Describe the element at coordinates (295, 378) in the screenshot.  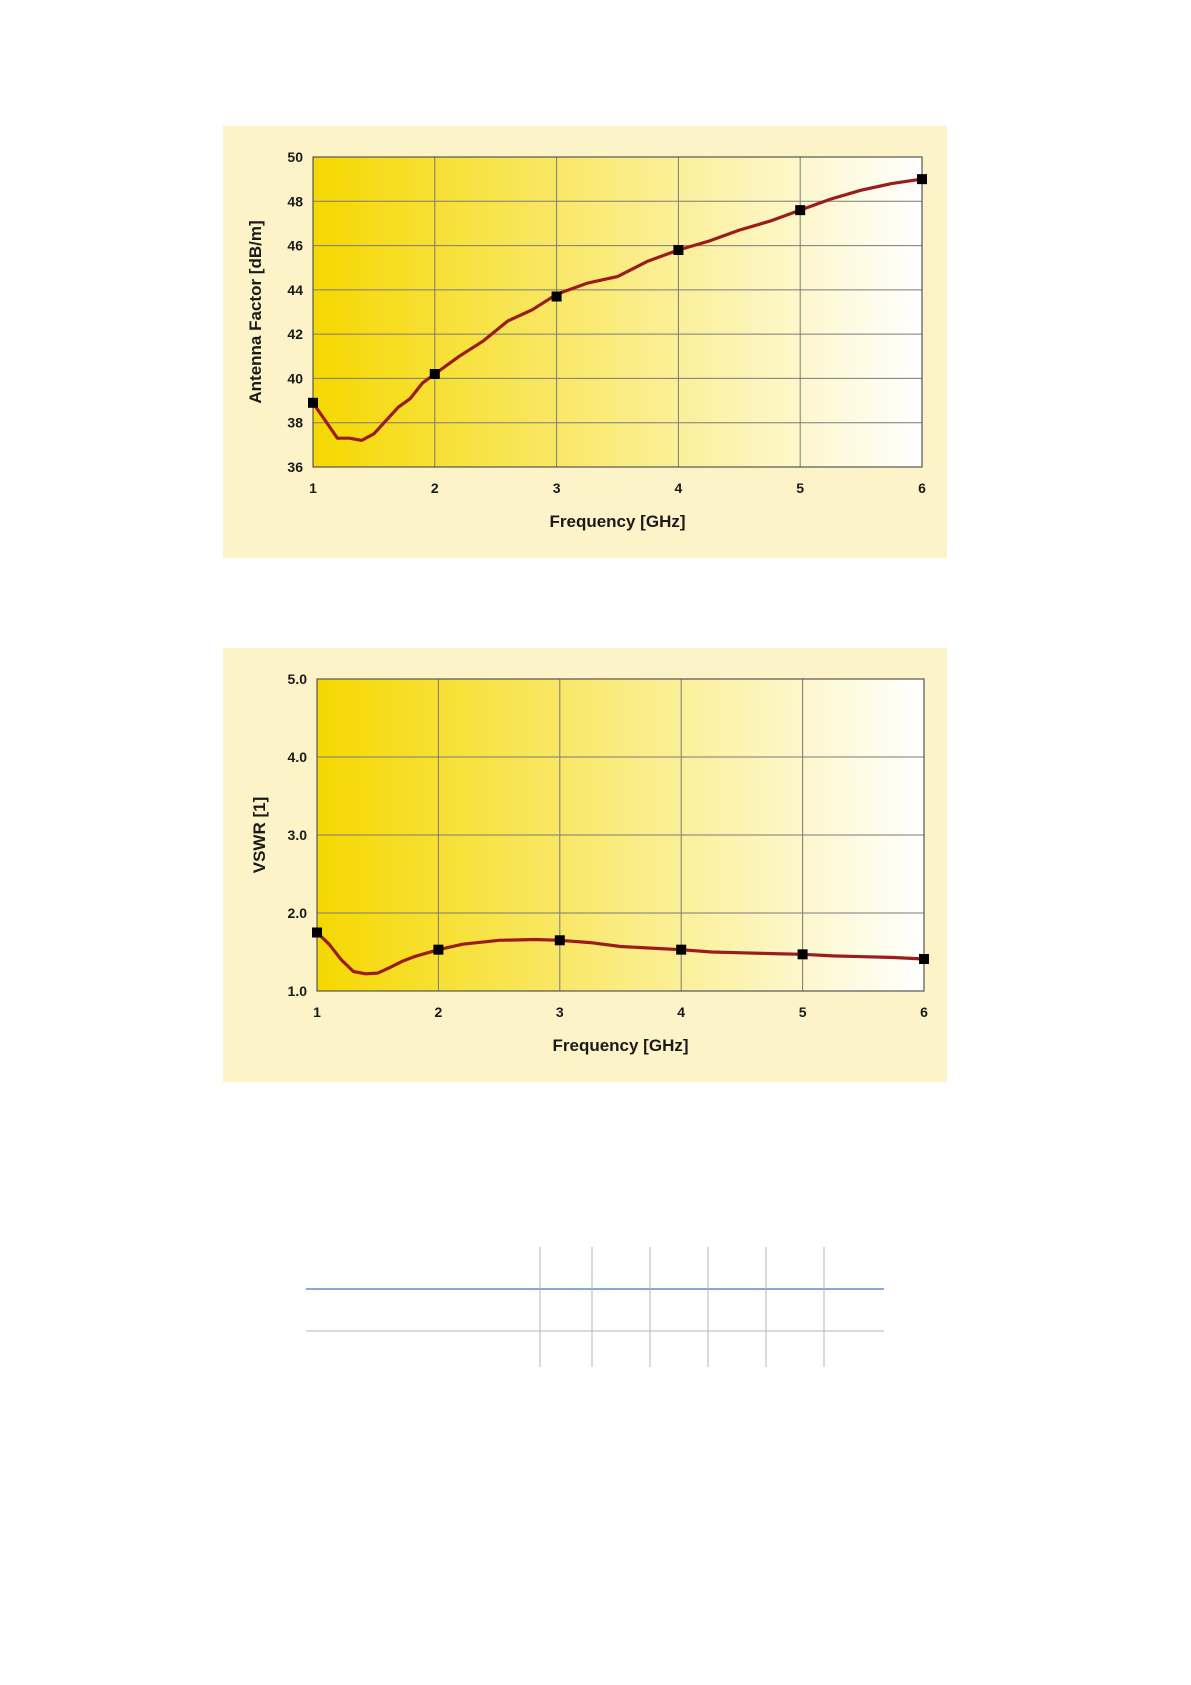
I see `y-tick-label: 40` at that location.